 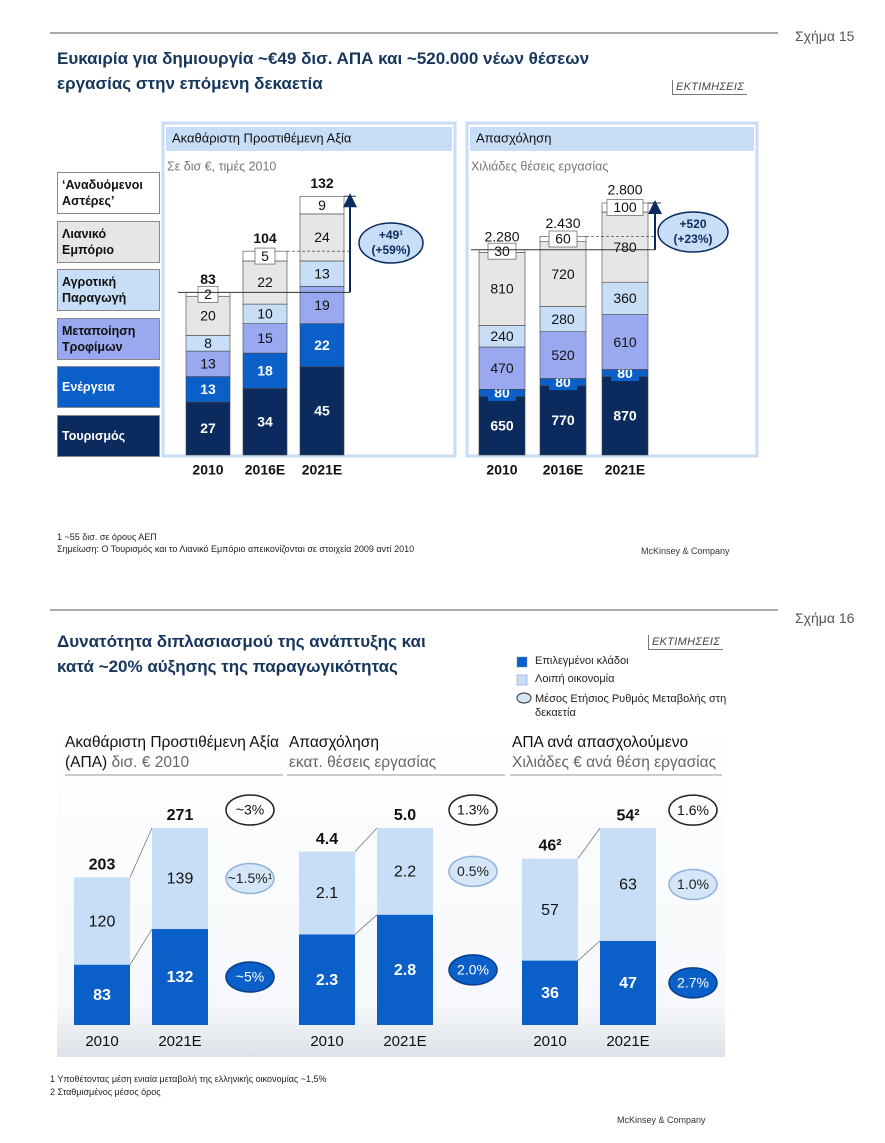 What do you see at coordinates (513, 137) in the screenshot?
I see `panel-title: Απασχόληση` at bounding box center [513, 137].